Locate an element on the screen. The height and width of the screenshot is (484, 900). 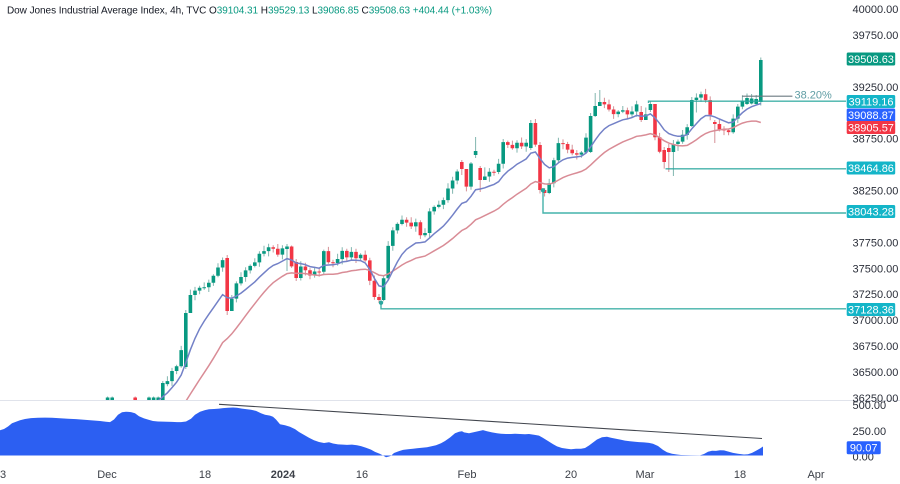
svg-text: 39088.87 is located at coordinates (871, 116).